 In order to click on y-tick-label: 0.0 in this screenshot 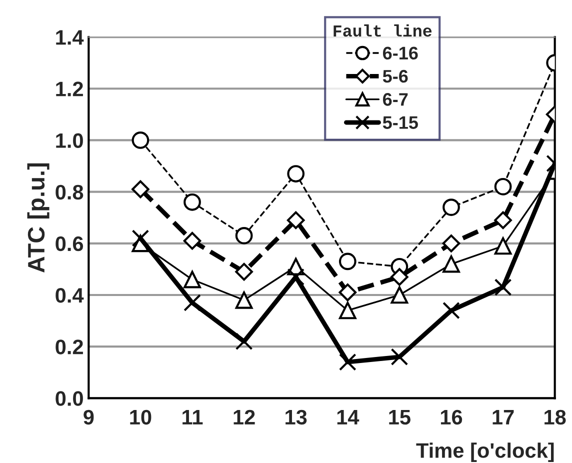, I will do `click(69, 398)`.